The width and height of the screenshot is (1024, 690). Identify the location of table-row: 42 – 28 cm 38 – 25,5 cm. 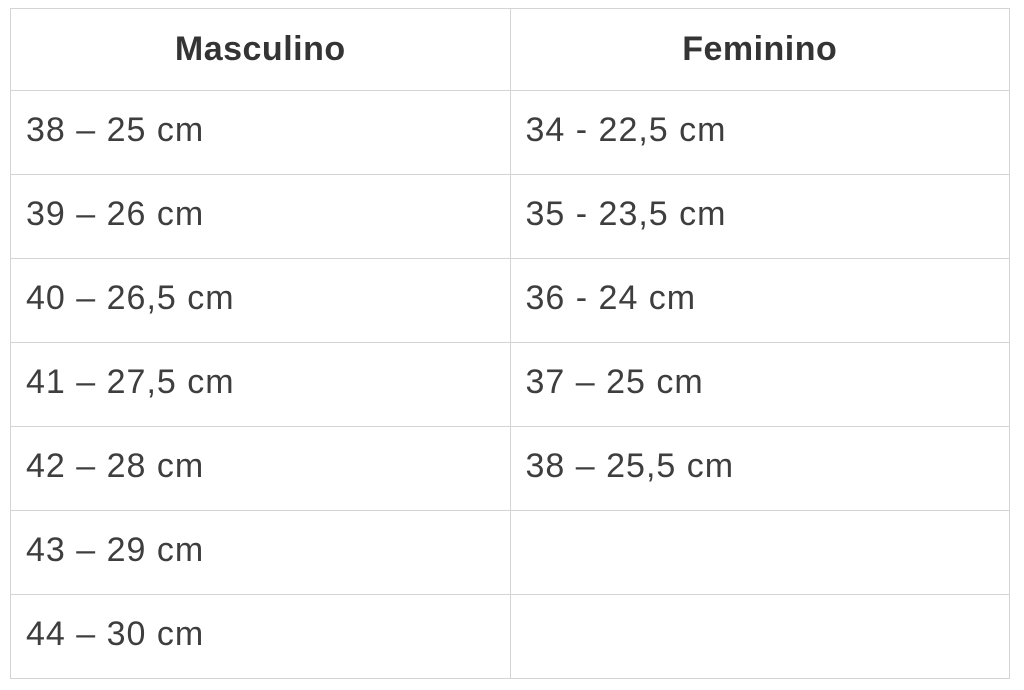
(510, 468).